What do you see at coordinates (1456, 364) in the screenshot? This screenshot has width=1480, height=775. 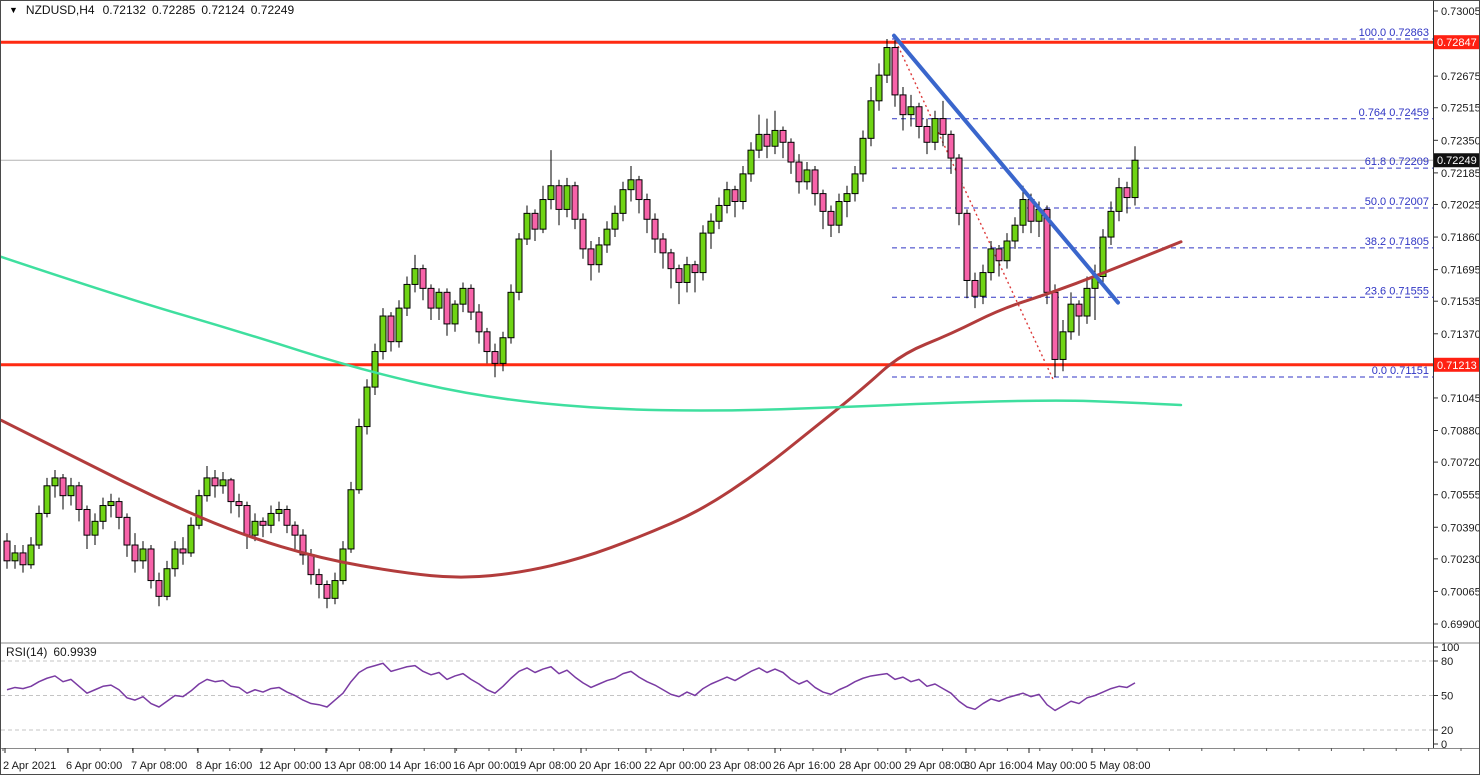 I see `price-badge` at bounding box center [1456, 364].